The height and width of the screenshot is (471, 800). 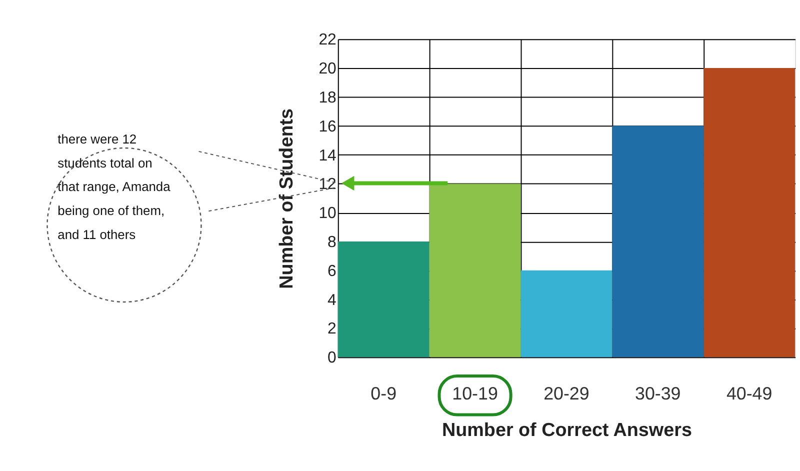 I want to click on y-tick-label: 18, so click(x=327, y=97).